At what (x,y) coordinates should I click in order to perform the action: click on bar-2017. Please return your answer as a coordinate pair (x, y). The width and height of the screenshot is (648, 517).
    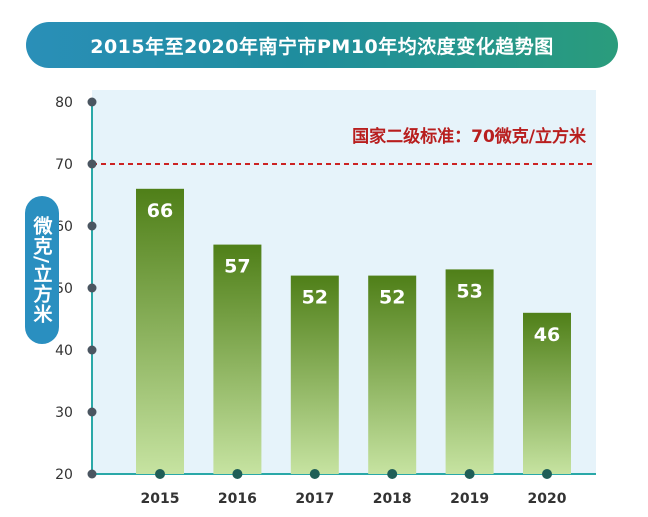
    Looking at the image, I should click on (314, 374).